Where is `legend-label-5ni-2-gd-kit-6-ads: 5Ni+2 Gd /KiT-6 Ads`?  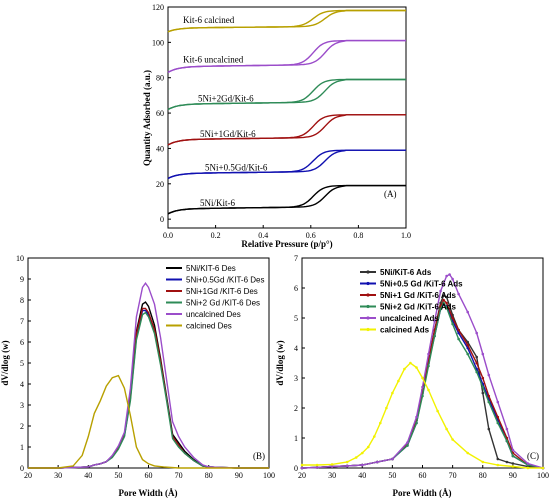 legend-label-5ni-2-gd-kit-6-ads: 5Ni+2 Gd /KiT-6 Ads is located at coordinates (418, 307).